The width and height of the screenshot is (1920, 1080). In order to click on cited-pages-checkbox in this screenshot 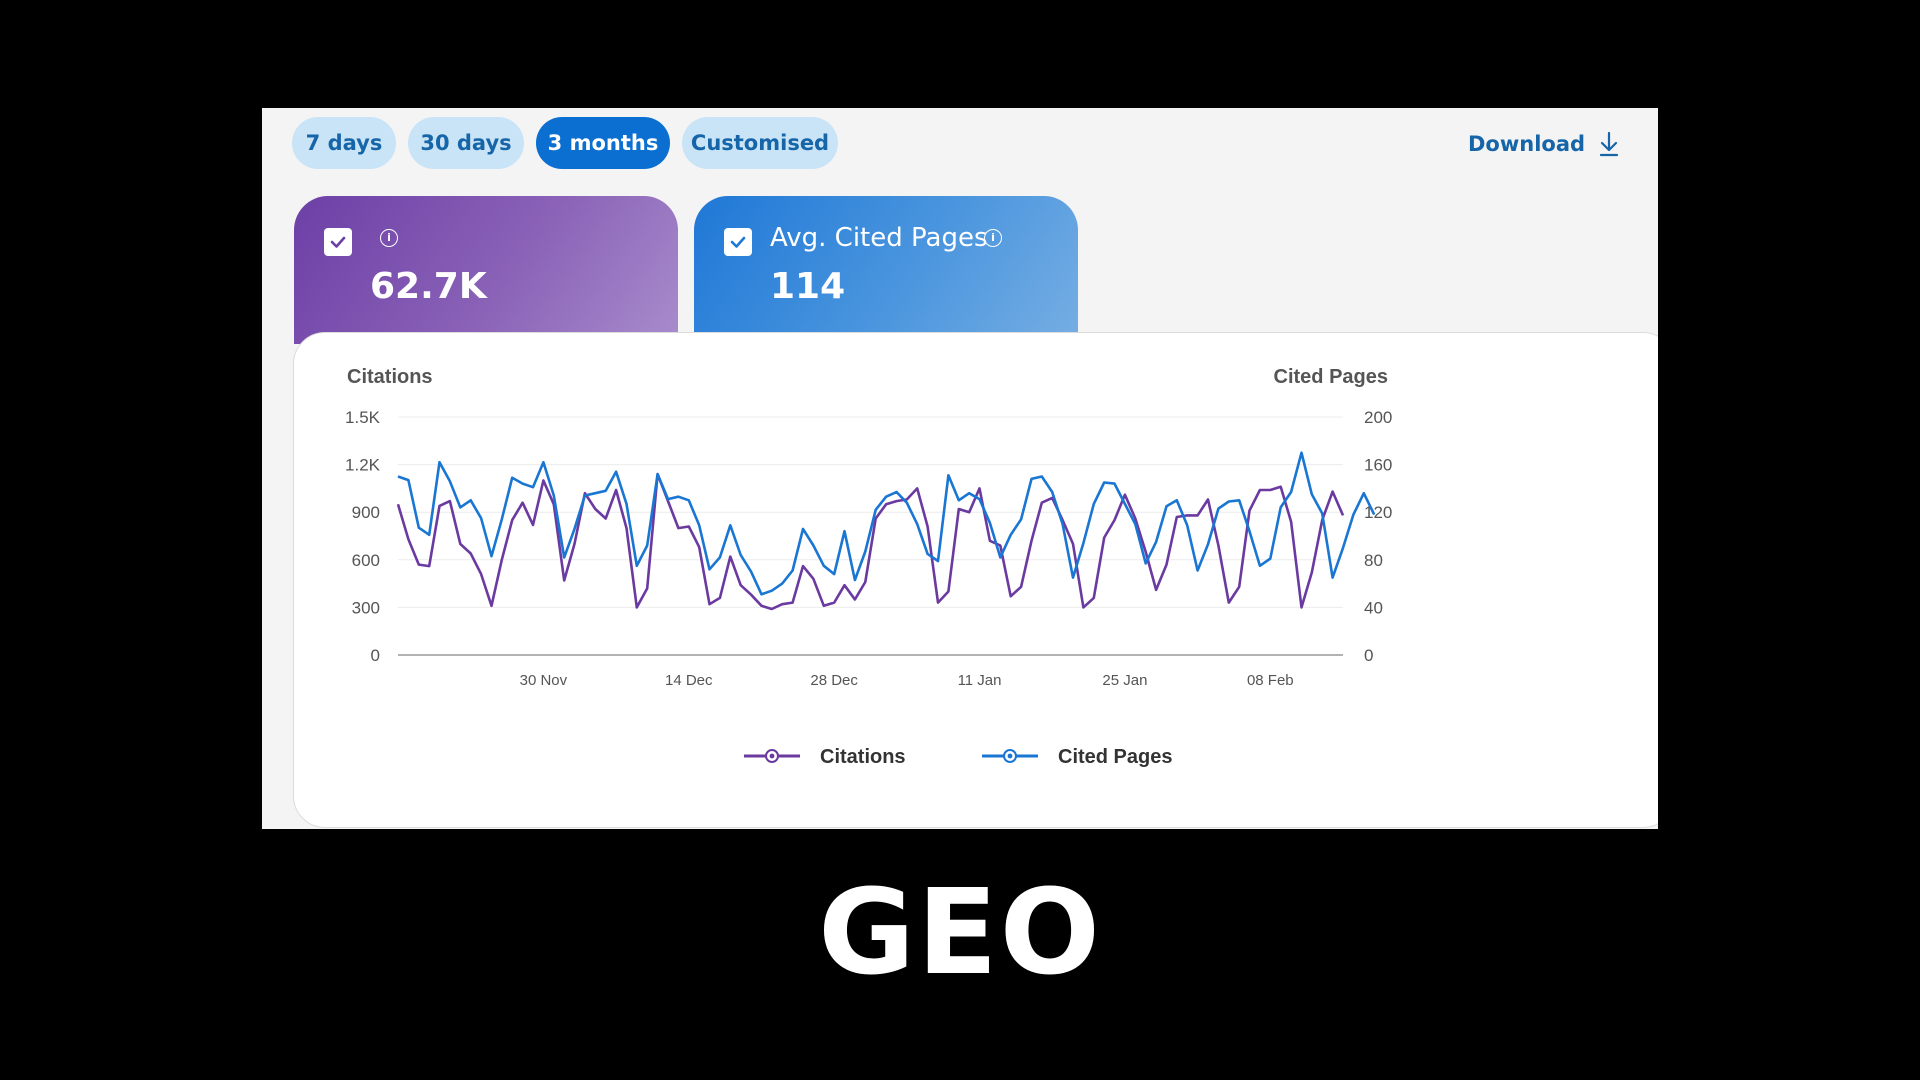, I will do `click(738, 242)`.